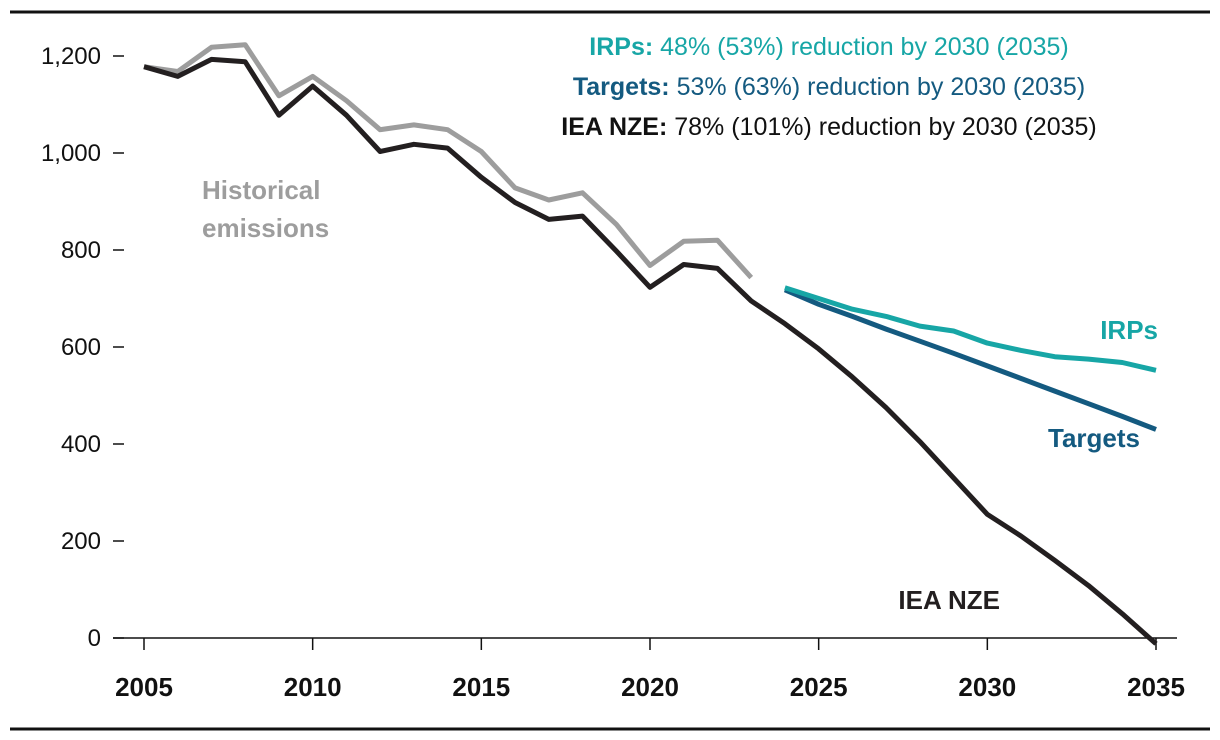 Image resolution: width=1220 pixels, height=740 pixels. What do you see at coordinates (144, 687) in the screenshot?
I see `x-tick-label: 2005` at bounding box center [144, 687].